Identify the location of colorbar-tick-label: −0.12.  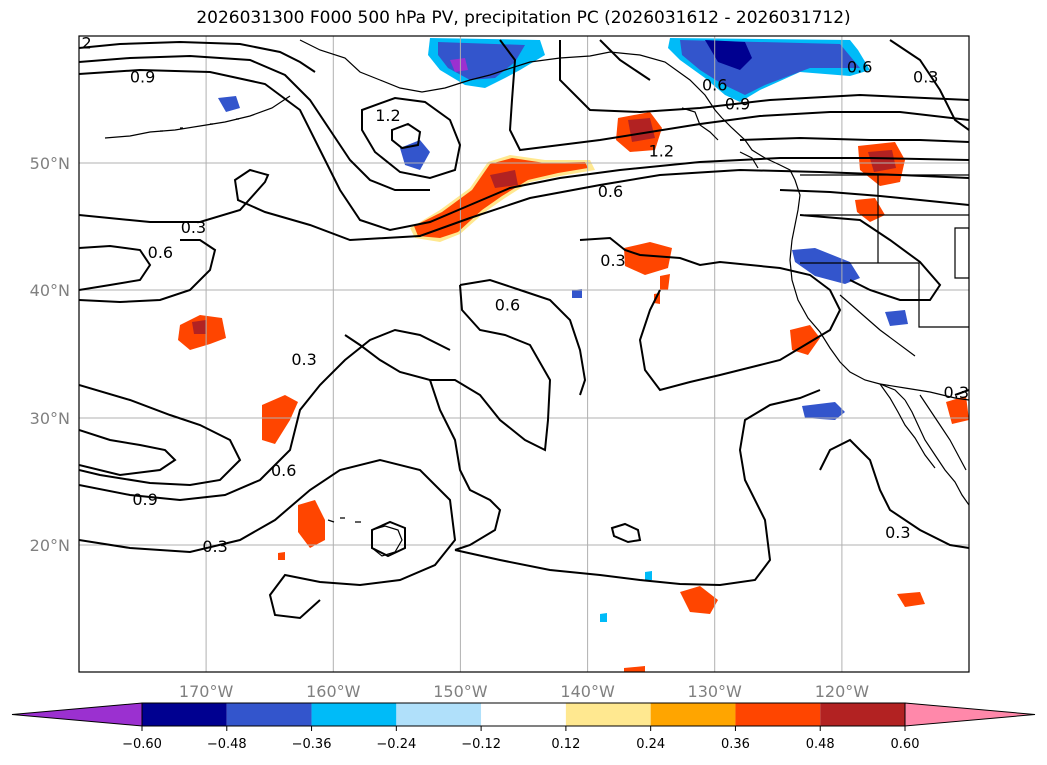
(481, 744).